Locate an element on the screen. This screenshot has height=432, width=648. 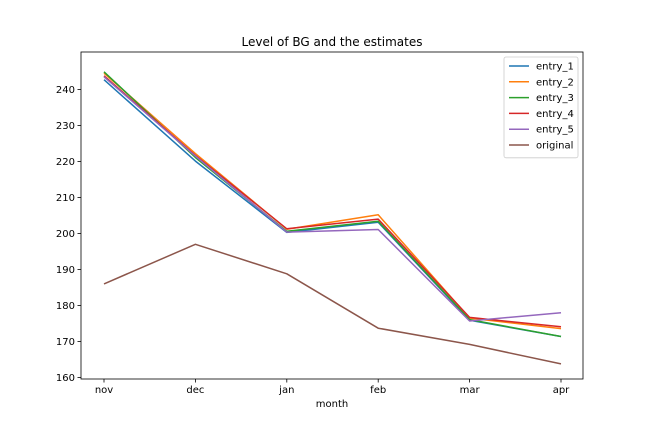
x-tick-label: apr is located at coordinates (561, 390).